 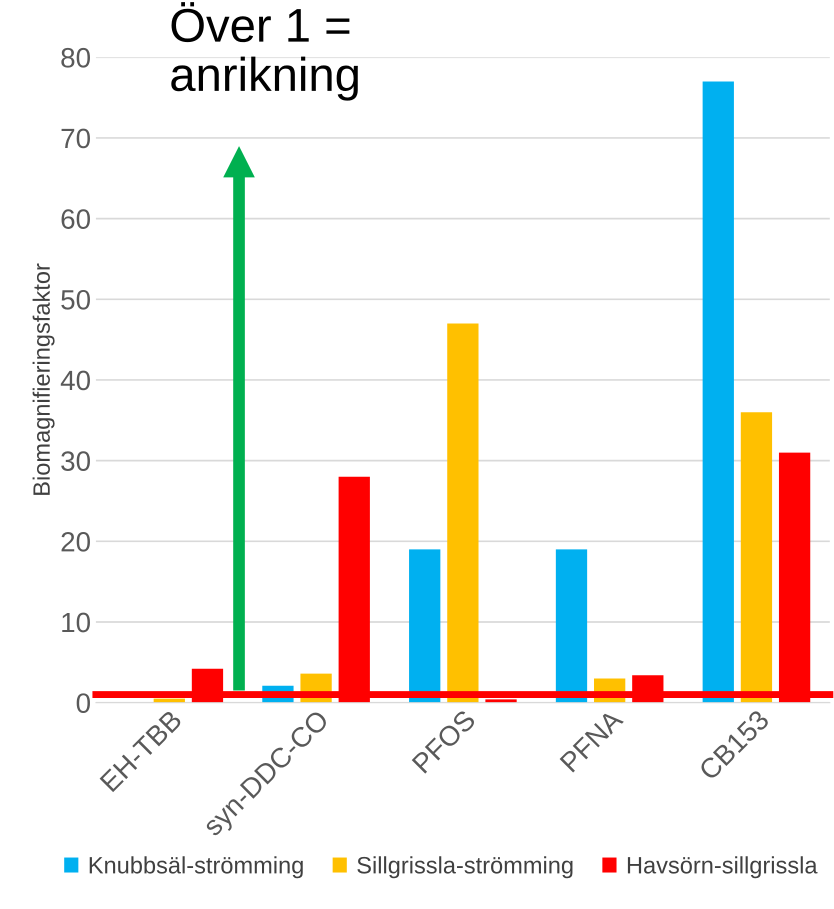 What do you see at coordinates (83, 703) in the screenshot?
I see `y-tick-label: 0` at bounding box center [83, 703].